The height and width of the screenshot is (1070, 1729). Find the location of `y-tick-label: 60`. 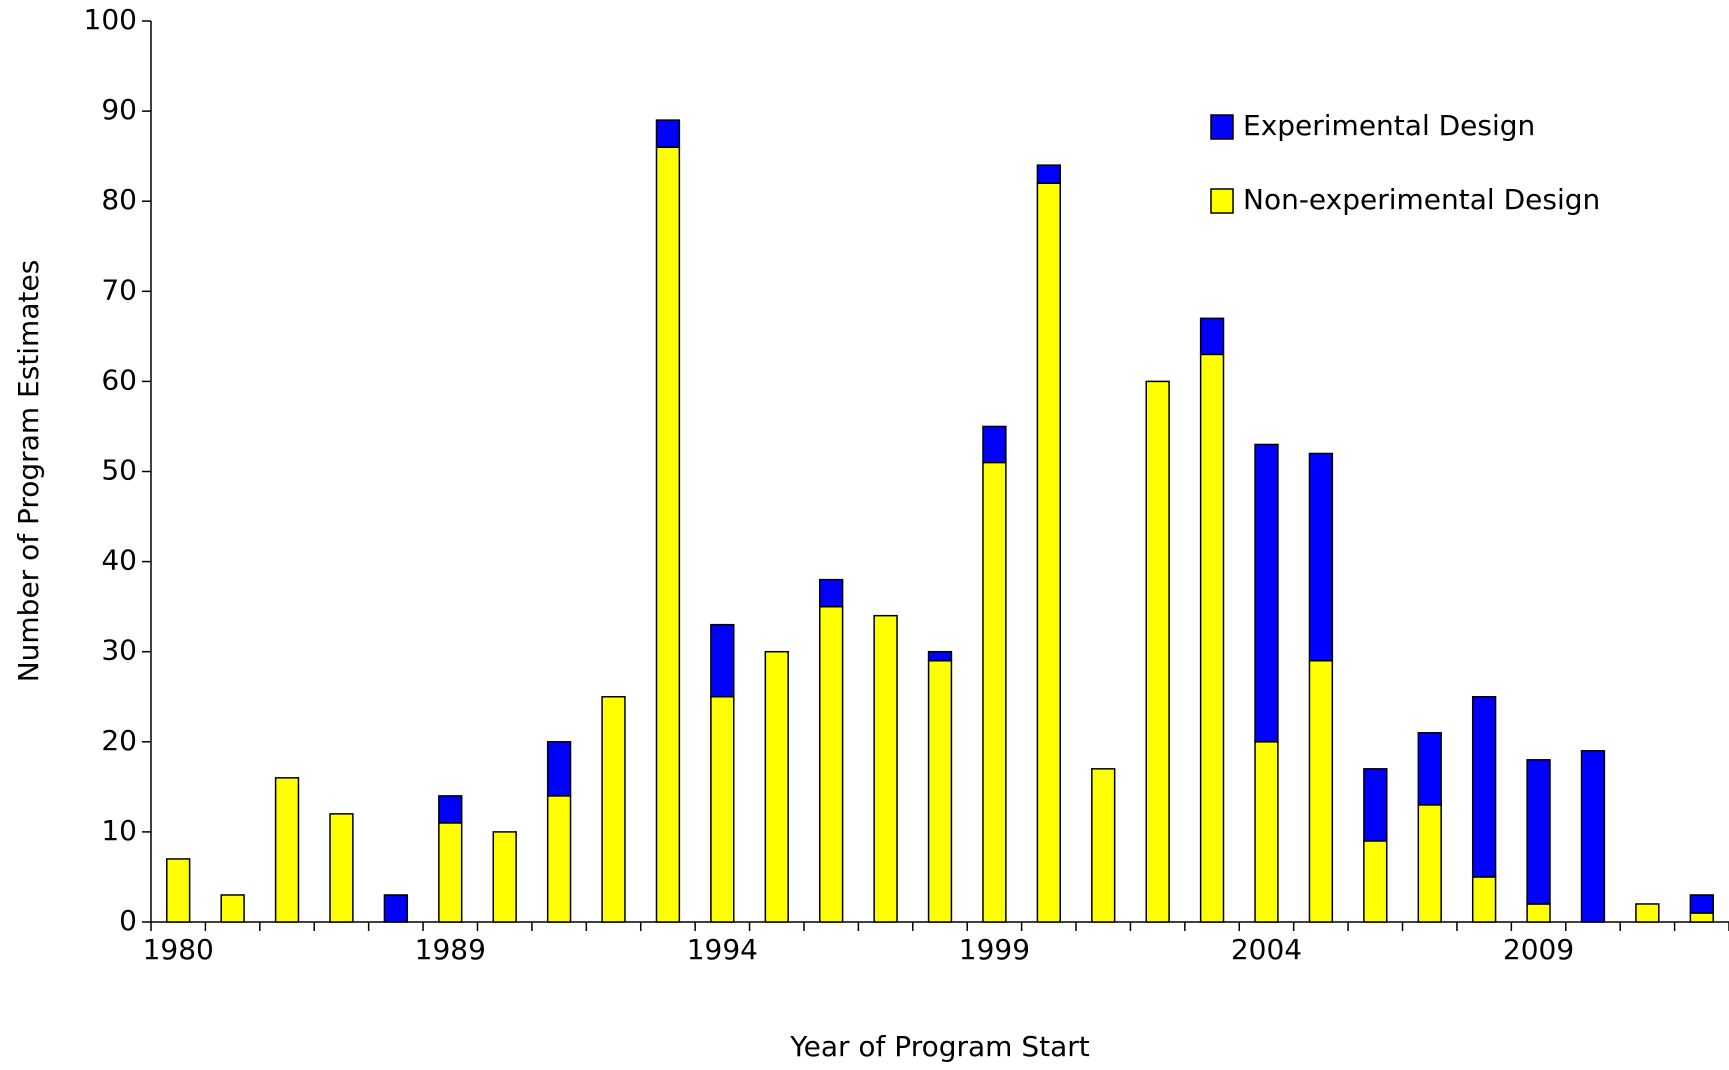

y-tick-label: 60 is located at coordinates (119, 379).